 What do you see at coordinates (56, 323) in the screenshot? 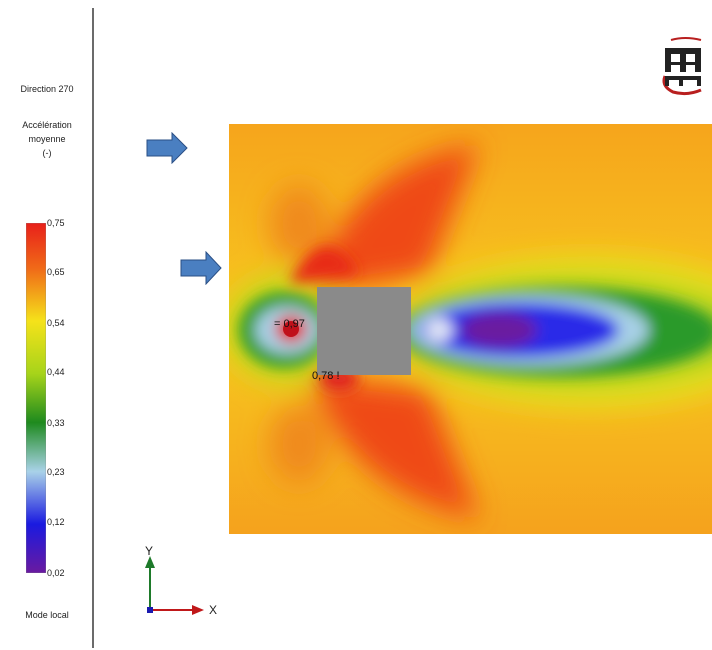
I see `legend-tick-2: 0,54` at bounding box center [56, 323].